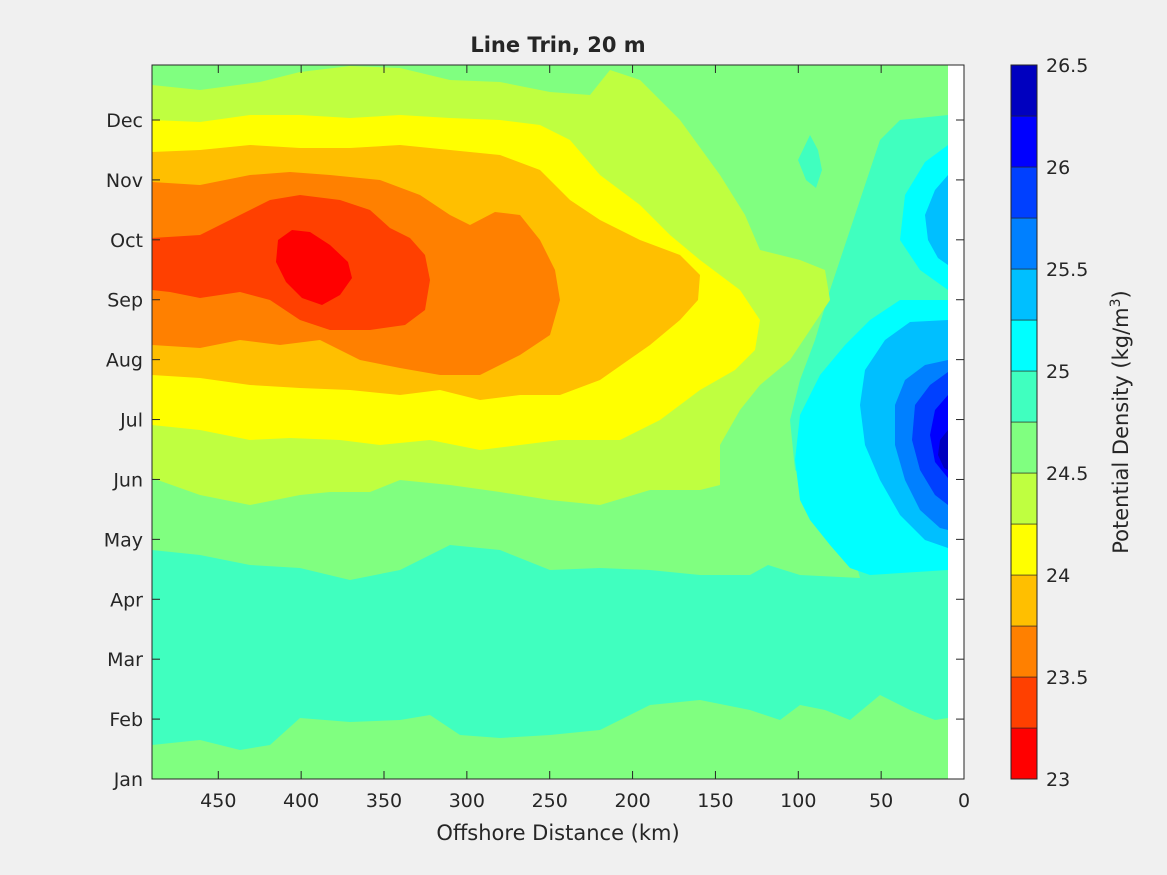 The width and height of the screenshot is (1167, 875). Describe the element at coordinates (810, 161) in the screenshot. I see `band-24.75-25-pocket` at that location.